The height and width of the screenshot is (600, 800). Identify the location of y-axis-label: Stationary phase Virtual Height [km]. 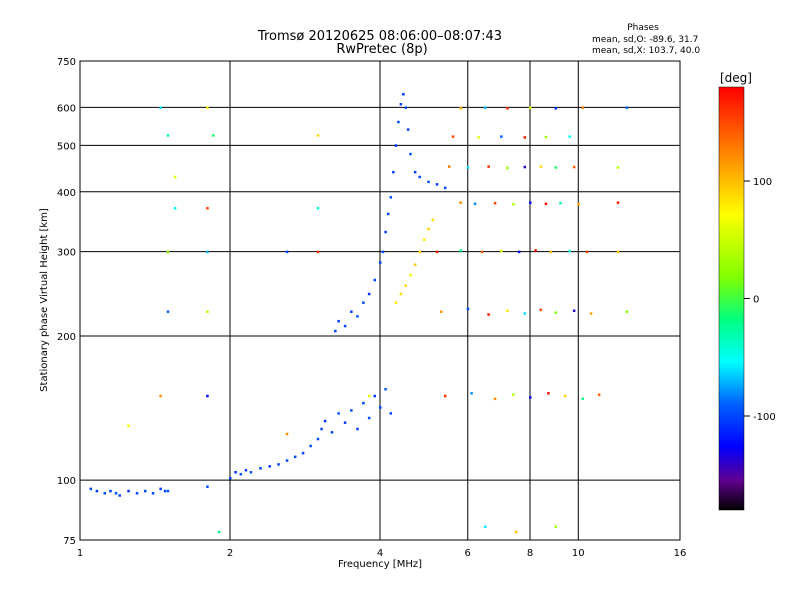
(44, 300).